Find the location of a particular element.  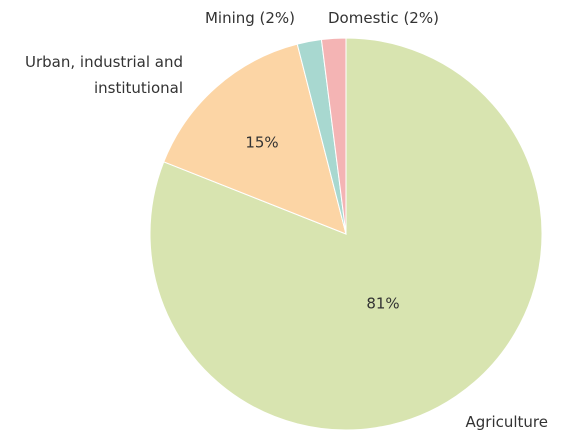

value-label: 15% is located at coordinates (261, 143).